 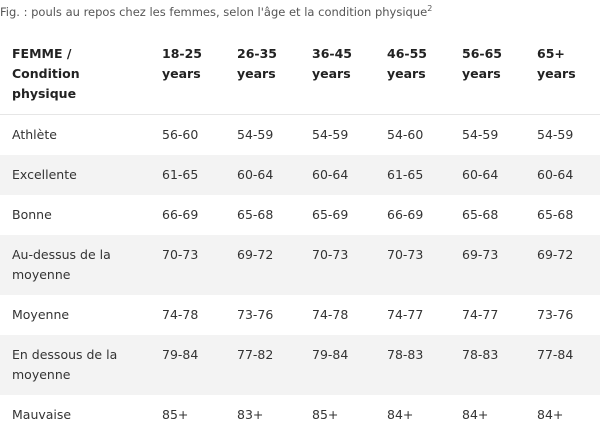 I want to click on cell: 69-73, so click(x=487, y=265).